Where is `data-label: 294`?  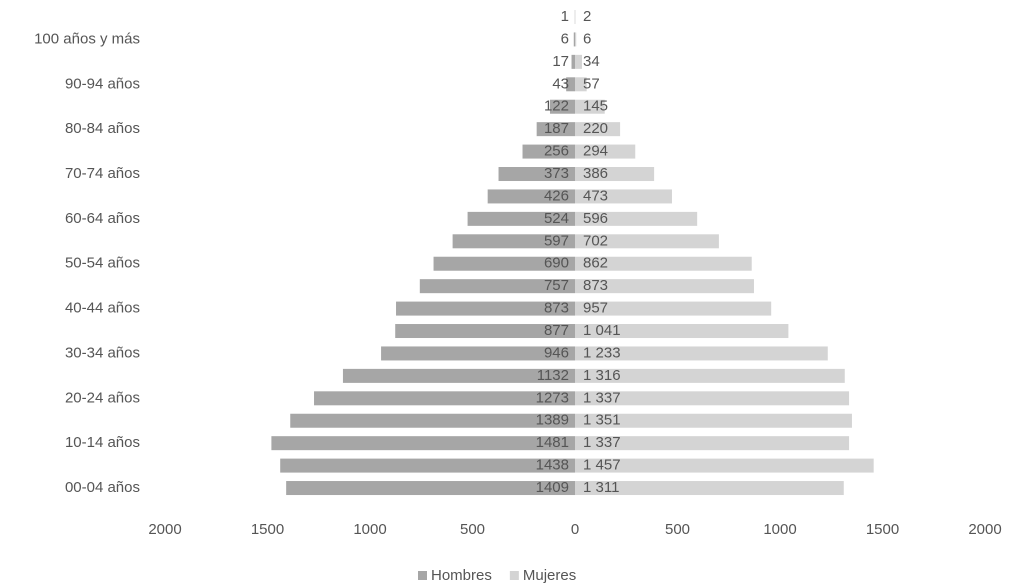 data-label: 294 is located at coordinates (595, 151).